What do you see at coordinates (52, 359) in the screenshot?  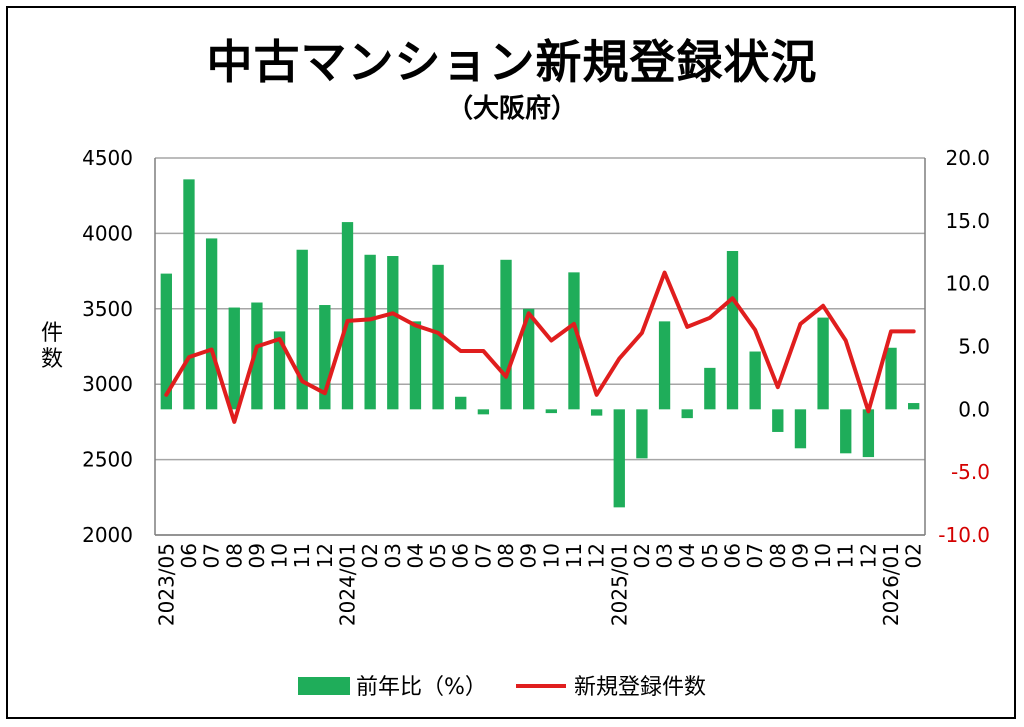 I see `left-axis-label-char: 数` at bounding box center [52, 359].